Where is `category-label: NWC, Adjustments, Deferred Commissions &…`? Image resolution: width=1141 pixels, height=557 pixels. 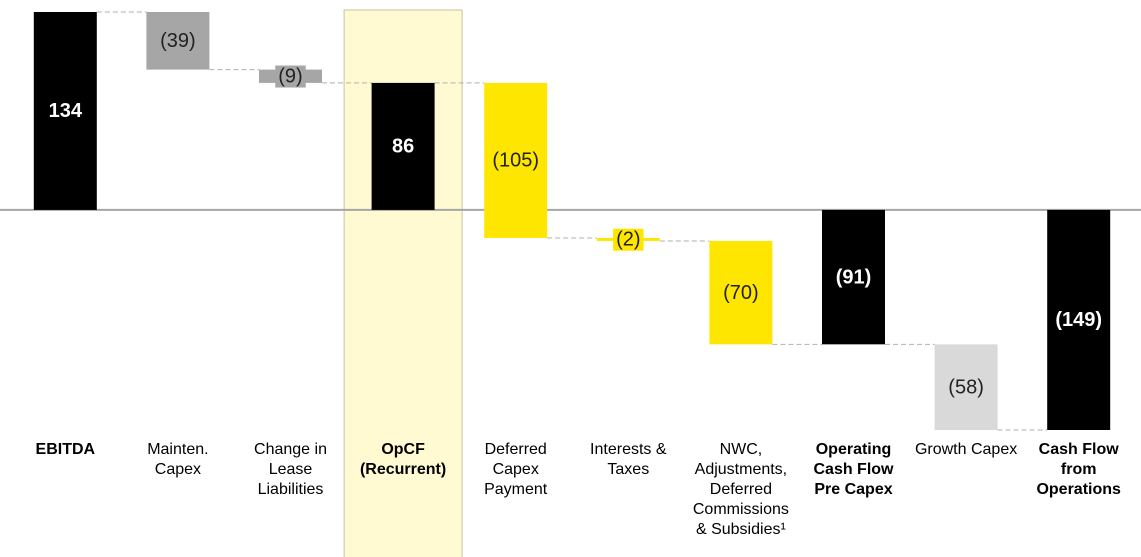
category-label: NWC, Adjustments, Deferred Commissions &… is located at coordinates (740, 489).